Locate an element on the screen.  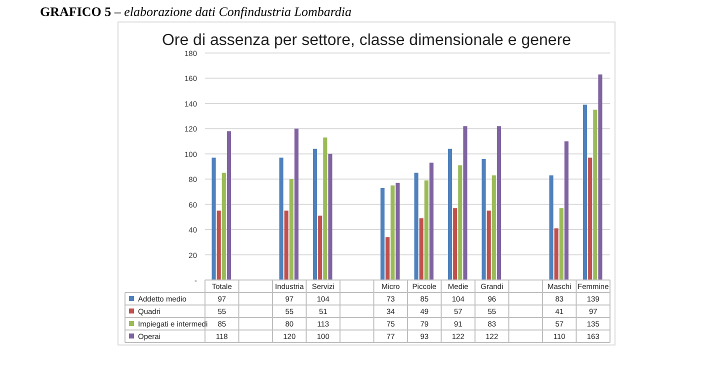
chart-title: Ore di assenza per settore, classe dimensionale e genere is located at coordinates (367, 40).